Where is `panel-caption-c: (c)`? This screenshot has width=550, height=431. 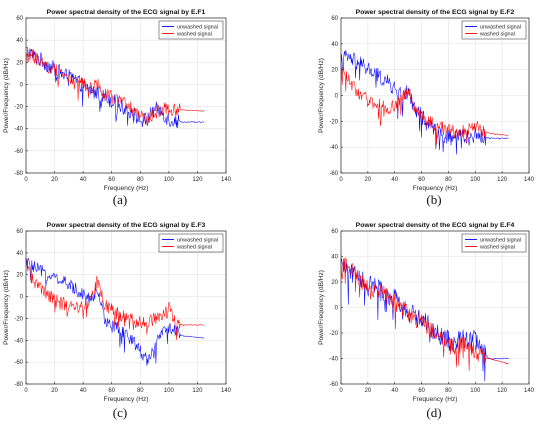 panel-caption-c: (c) is located at coordinates (120, 412).